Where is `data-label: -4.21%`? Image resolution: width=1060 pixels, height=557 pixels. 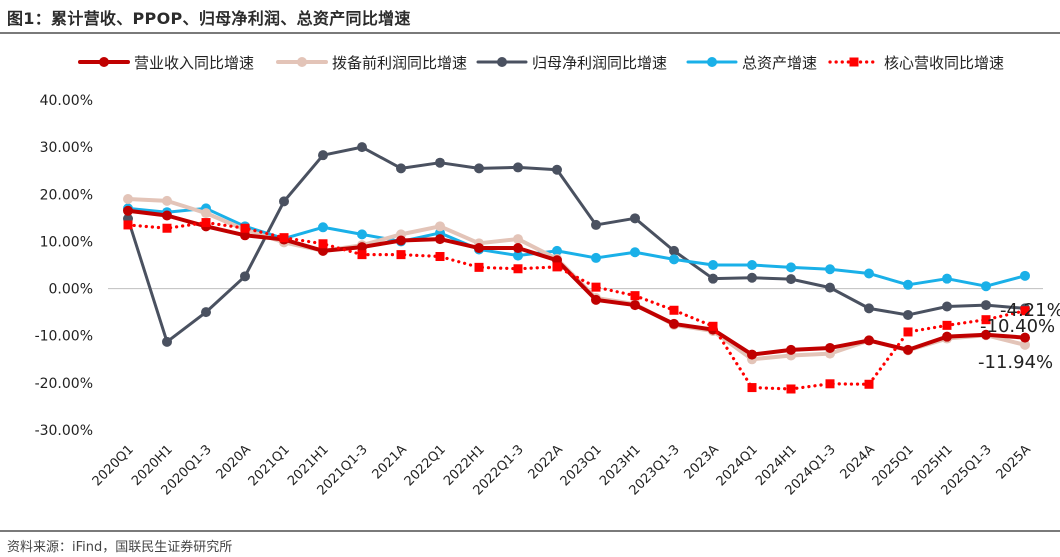
data-label: -4.21% is located at coordinates (1030, 310).